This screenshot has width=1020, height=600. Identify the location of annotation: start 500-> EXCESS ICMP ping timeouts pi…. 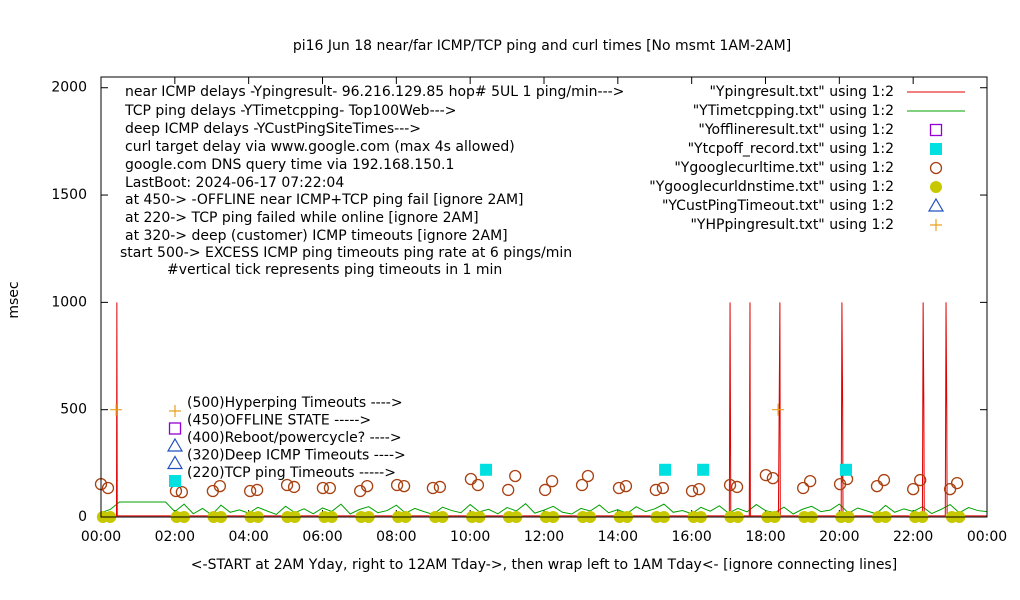
(346, 253).